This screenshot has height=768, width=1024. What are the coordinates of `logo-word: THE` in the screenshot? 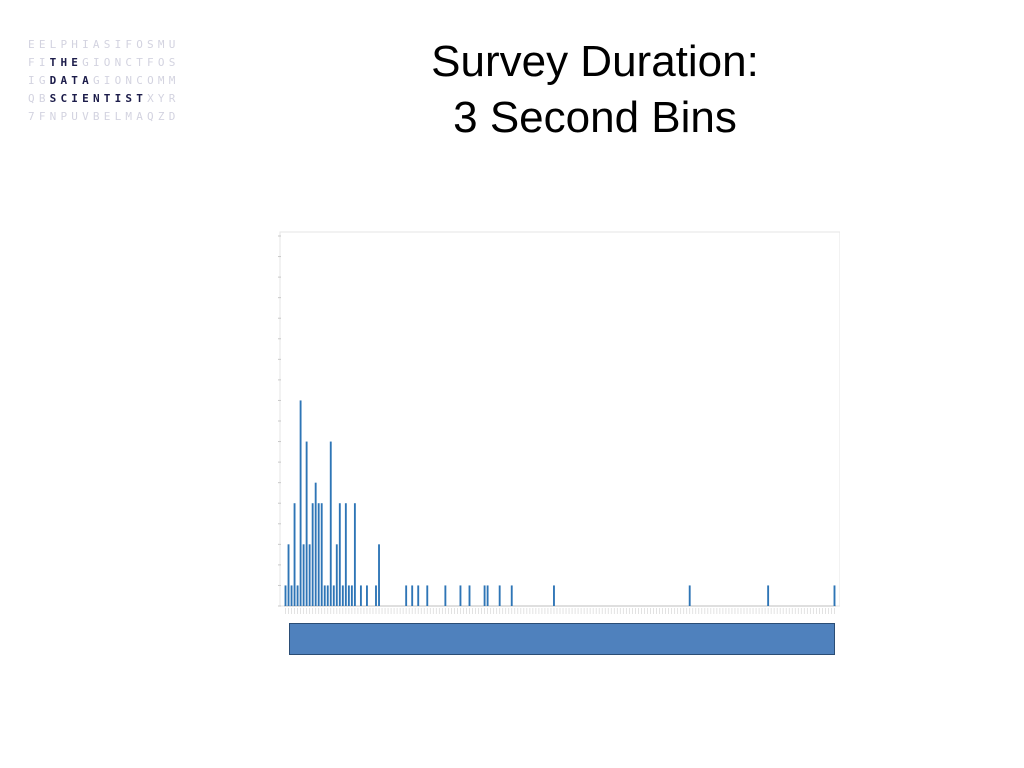 It's located at (66, 62).